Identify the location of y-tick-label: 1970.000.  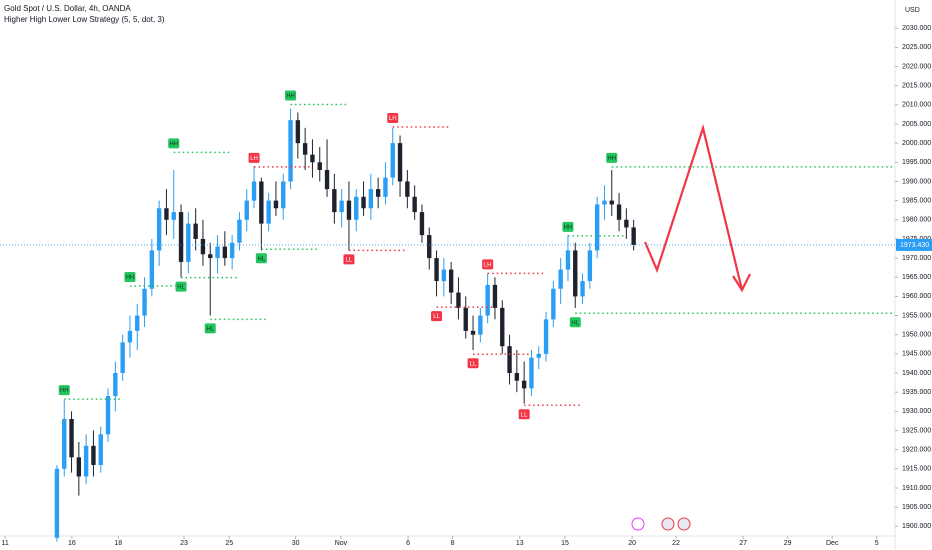
(916, 258).